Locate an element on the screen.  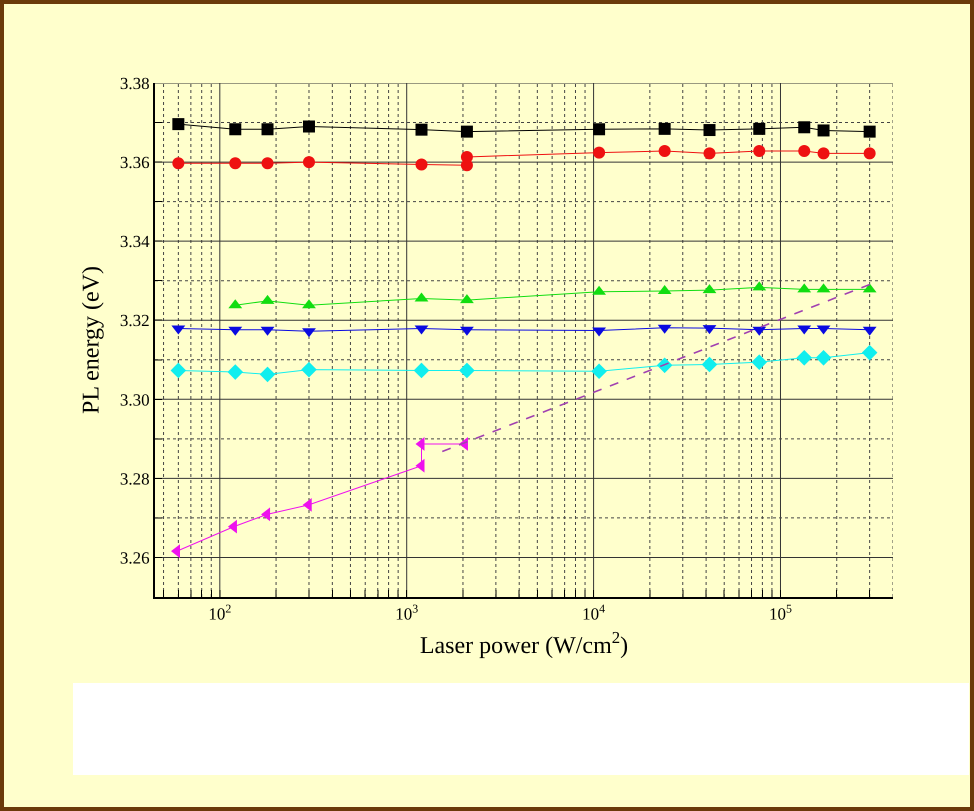
x-axis-title: Laser power (W/cm$^{2}$) is located at coordinates (524, 644).